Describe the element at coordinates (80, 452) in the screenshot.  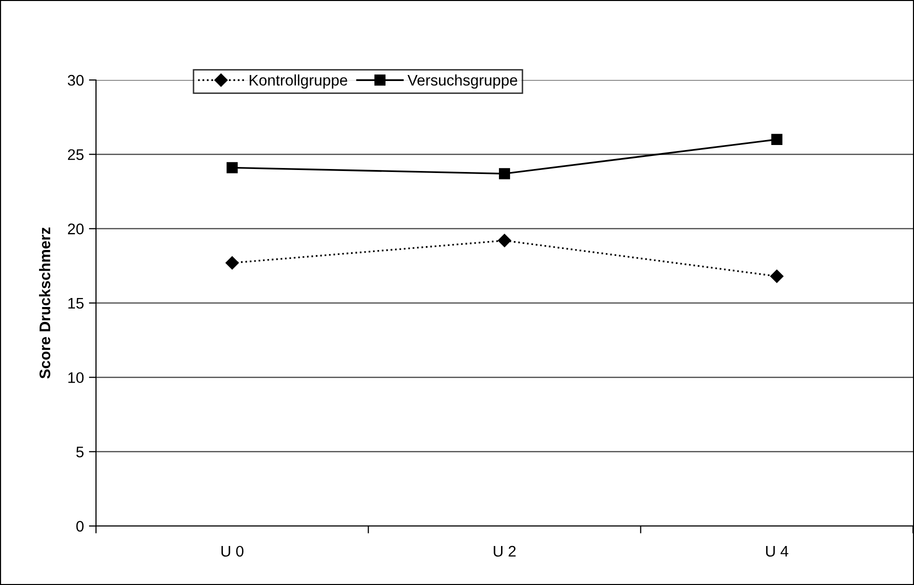
I see `y-tick-label: 5` at that location.